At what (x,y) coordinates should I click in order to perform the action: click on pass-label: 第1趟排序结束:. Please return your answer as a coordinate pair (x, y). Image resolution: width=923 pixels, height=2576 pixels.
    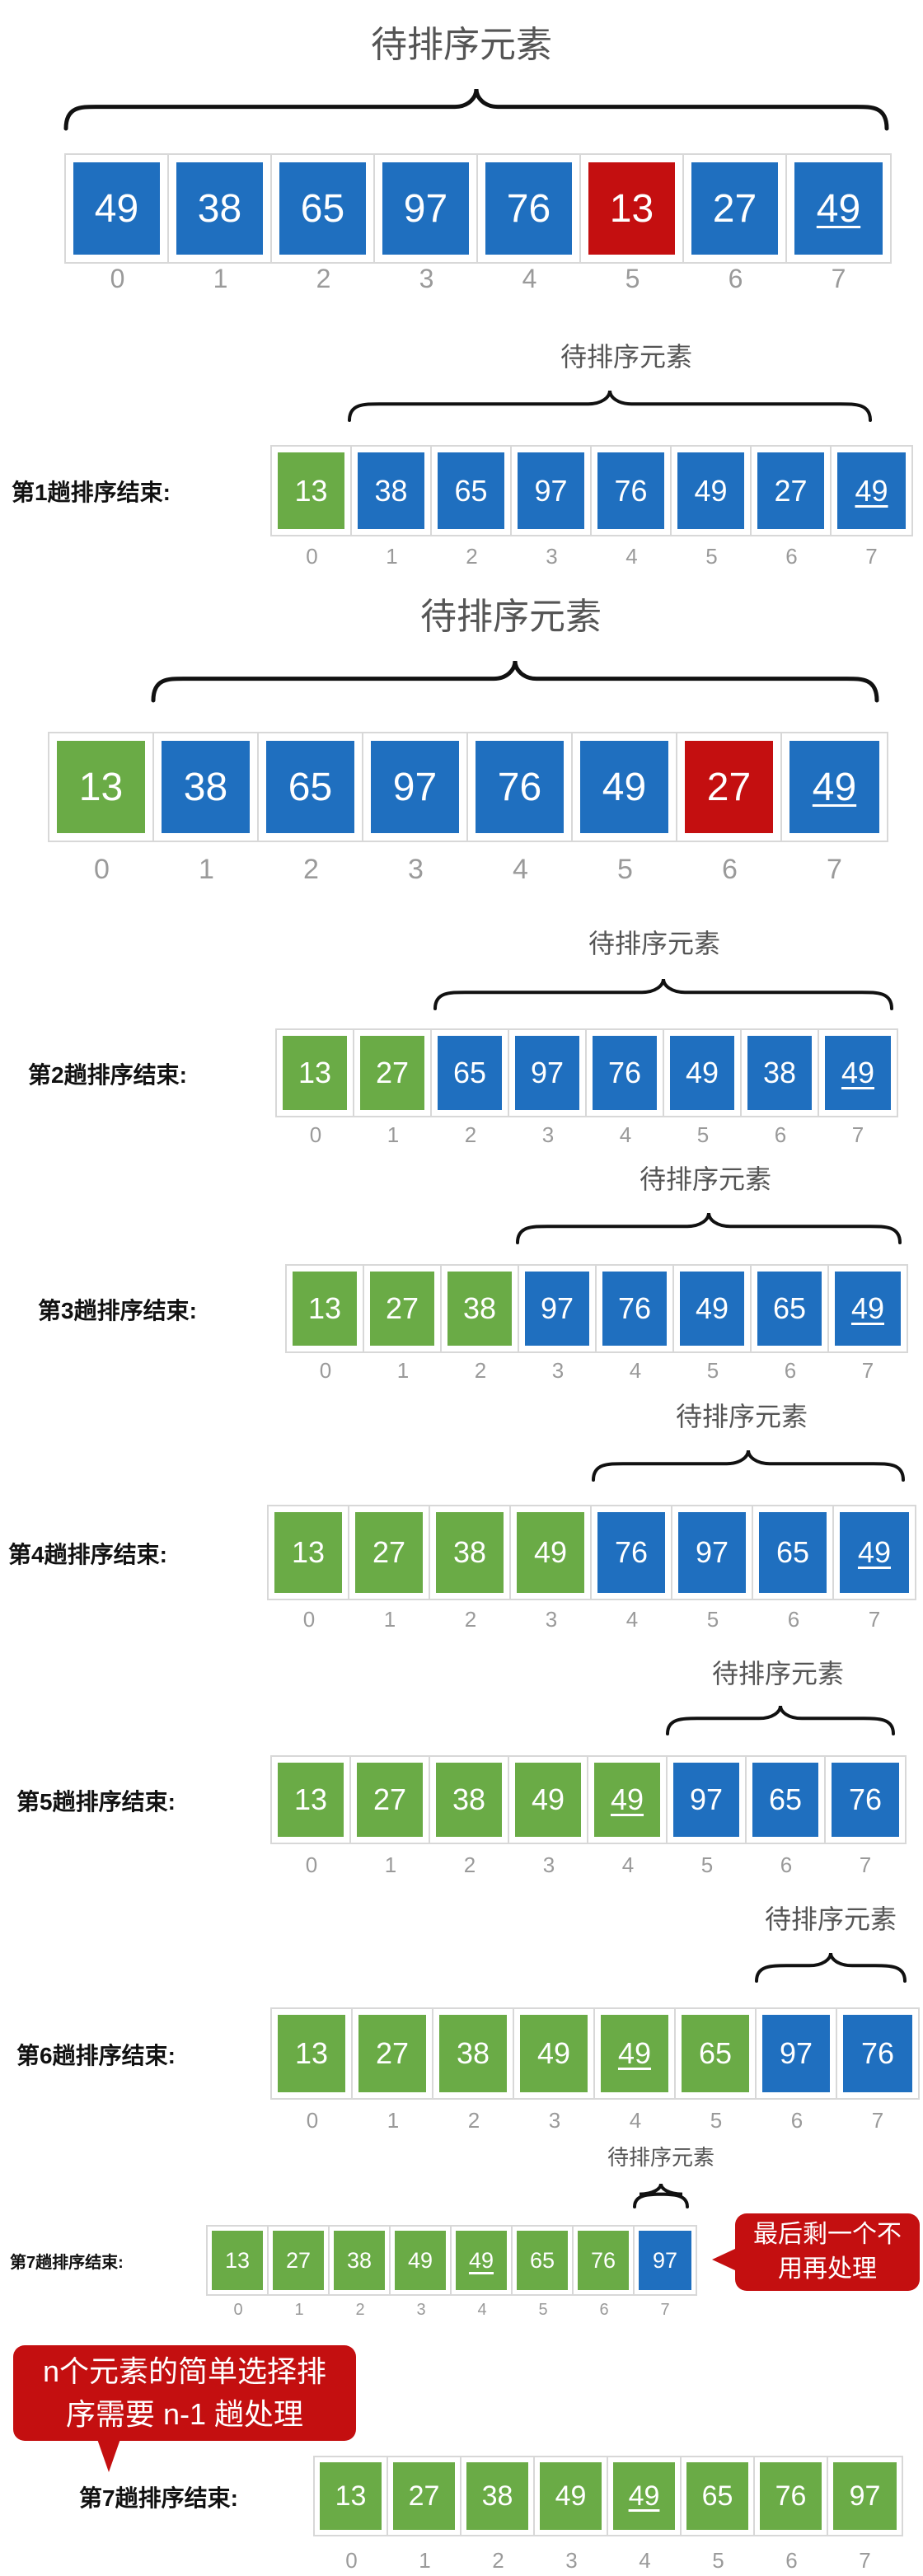
    Looking at the image, I should click on (91, 493).